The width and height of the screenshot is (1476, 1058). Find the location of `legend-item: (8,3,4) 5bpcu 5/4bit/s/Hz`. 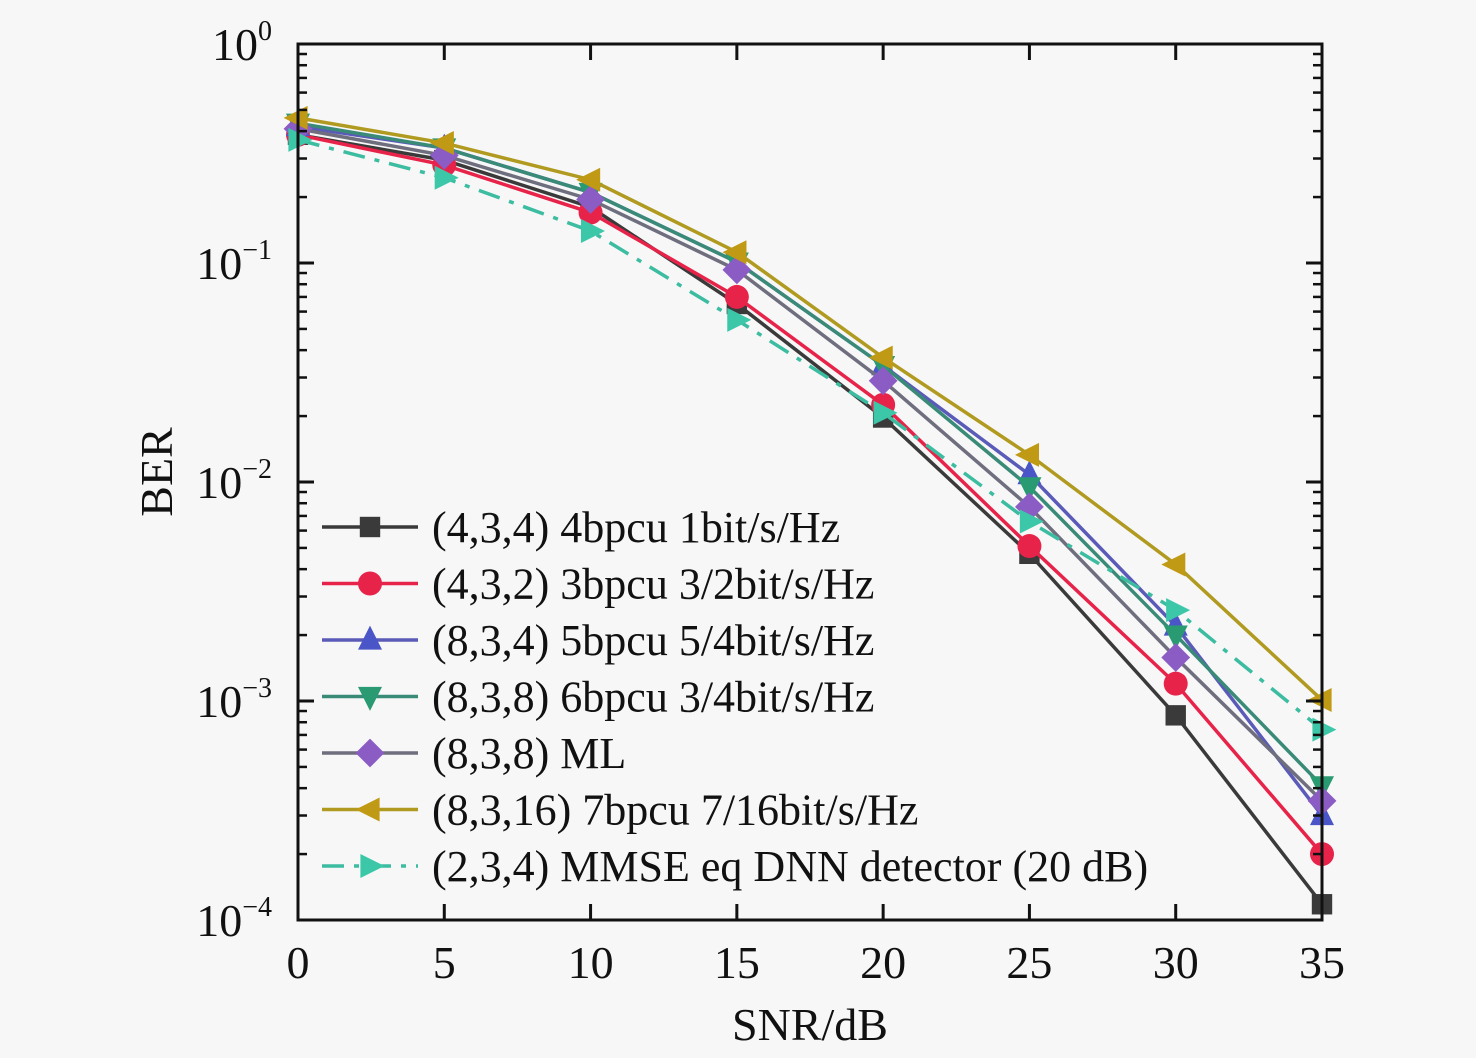

legend-item: (8,3,4) 5bpcu 5/4bit/s/Hz is located at coordinates (598, 640).